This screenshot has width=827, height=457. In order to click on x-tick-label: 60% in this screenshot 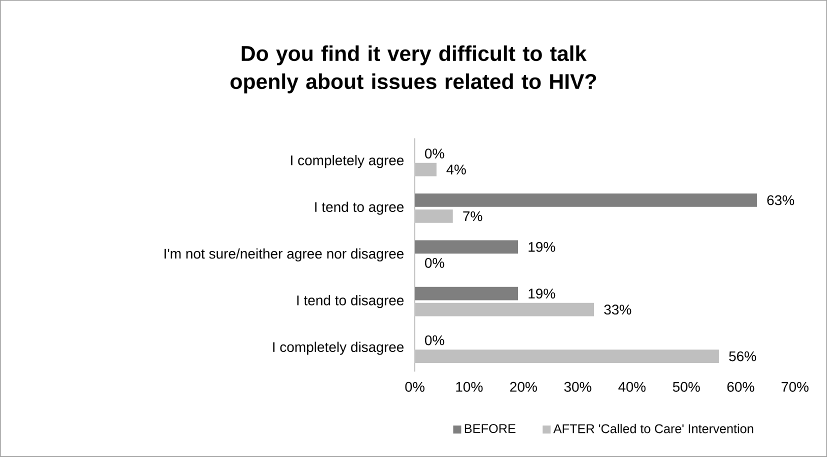, I will do `click(740, 387)`.